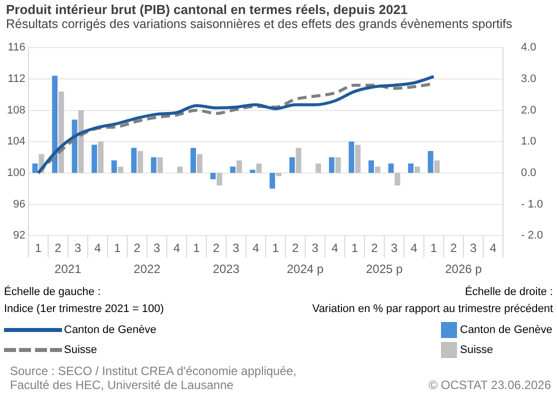  Describe the element at coordinates (84, 301) in the screenshot. I see `text: Échelle de gauche : Indice (1er trimestre 2021 = 100)` at that location.